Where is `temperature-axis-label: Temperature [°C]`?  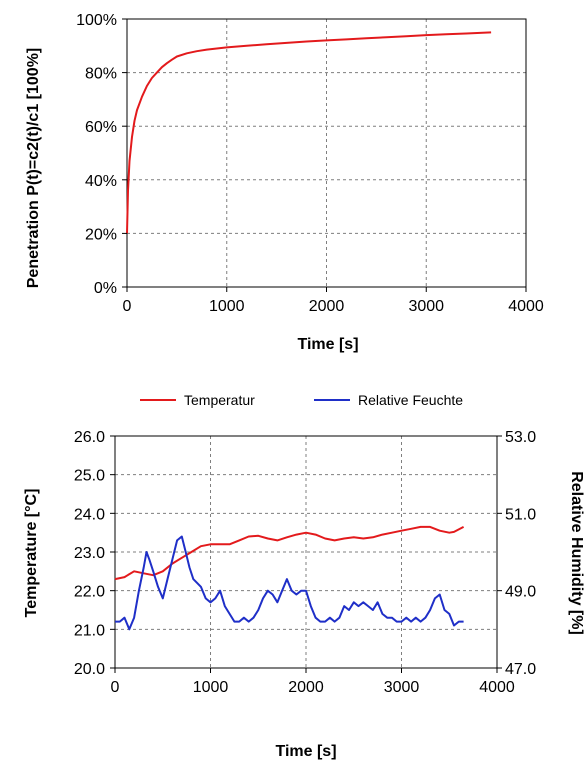
temperature-axis-label: Temperature [°C] is located at coordinates (31, 553).